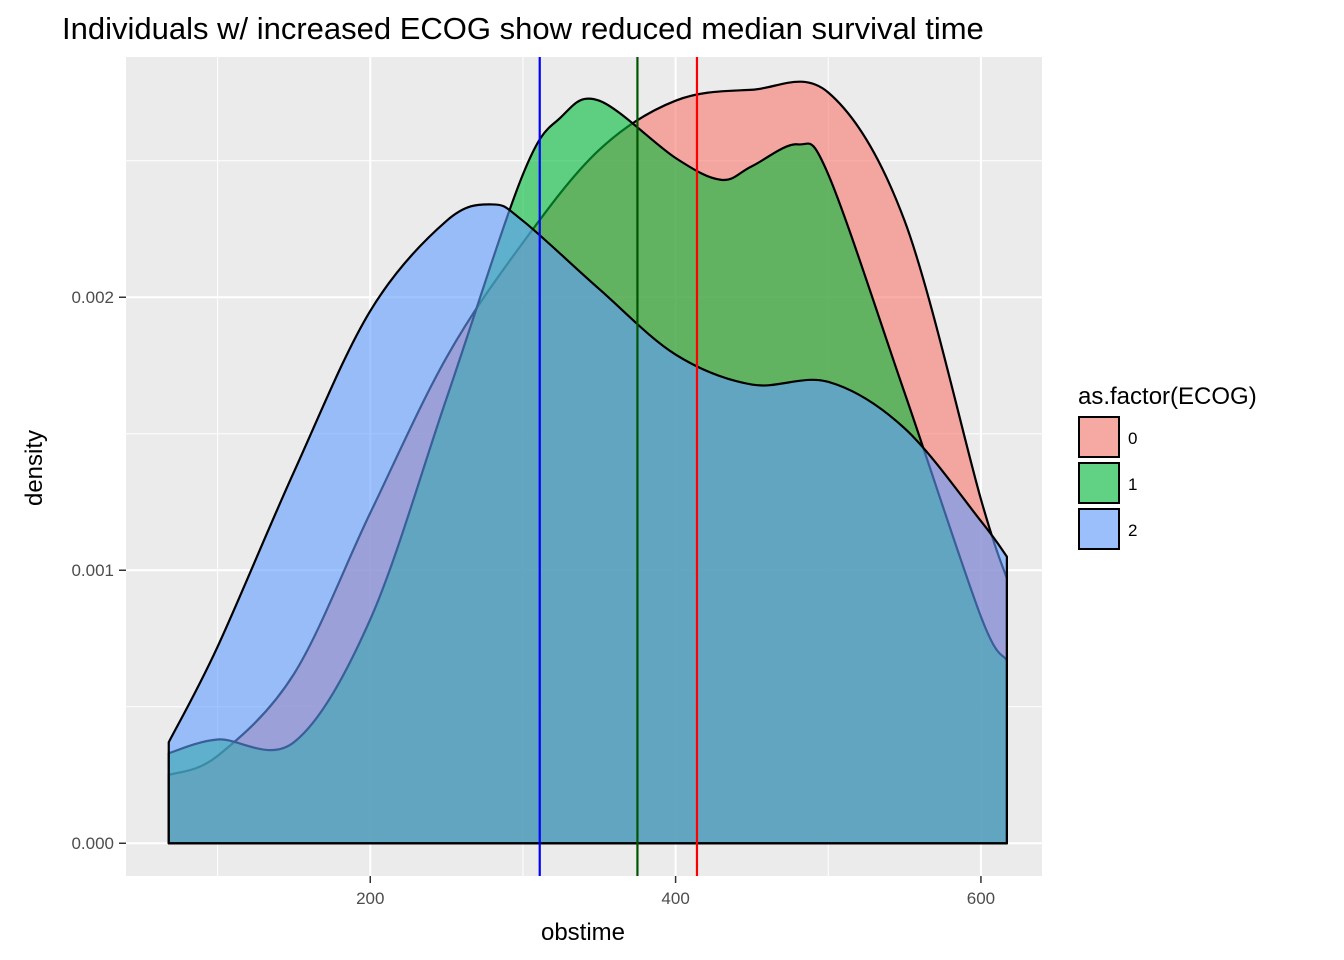 This screenshot has height=960, width=1344. I want to click on y-tick-label: 0.000, so click(92, 843).